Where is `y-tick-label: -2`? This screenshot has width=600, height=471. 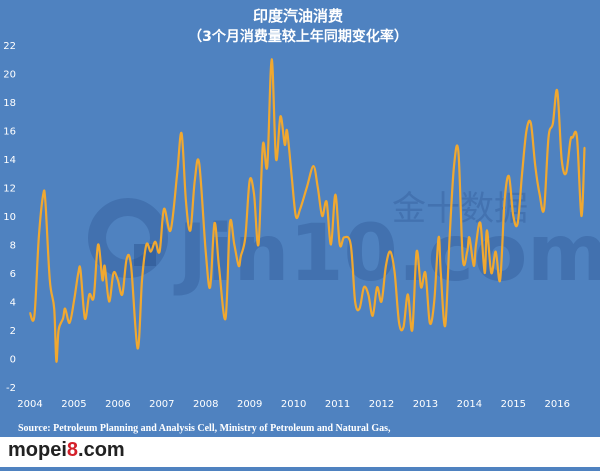
y-tick-label: -2 is located at coordinates (11, 388).